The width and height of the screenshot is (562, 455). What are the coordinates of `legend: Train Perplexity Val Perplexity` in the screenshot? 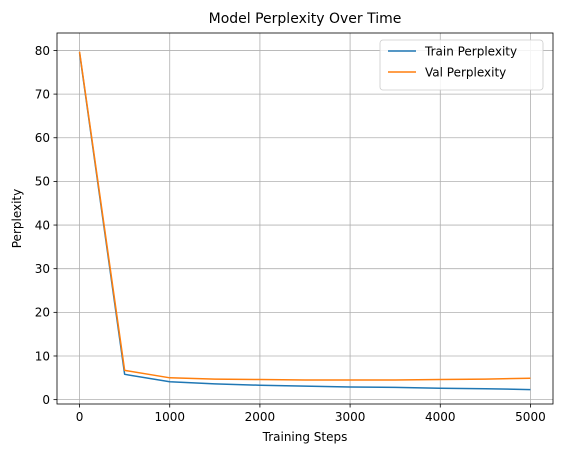 It's located at (461, 65).